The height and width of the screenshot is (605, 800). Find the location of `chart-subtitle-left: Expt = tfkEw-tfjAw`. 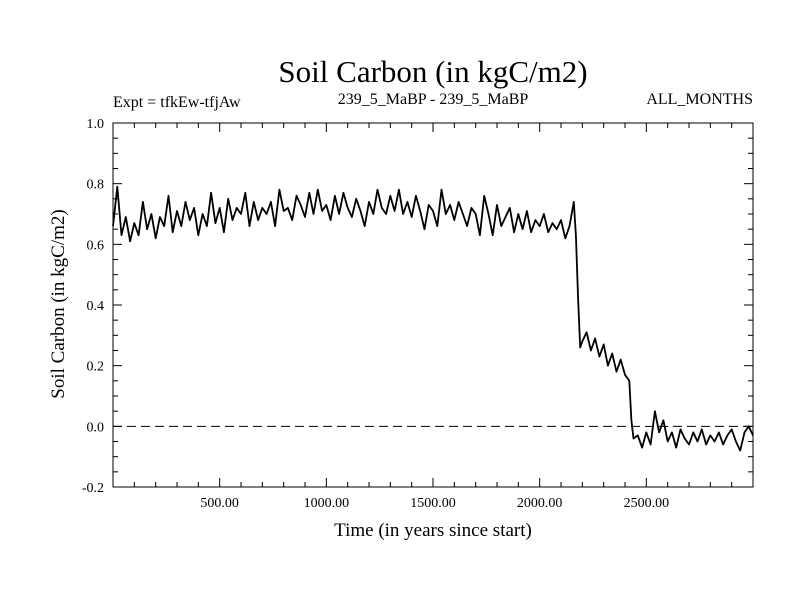

chart-subtitle-left: Expt = tfkEw-tfjAw is located at coordinates (177, 102).